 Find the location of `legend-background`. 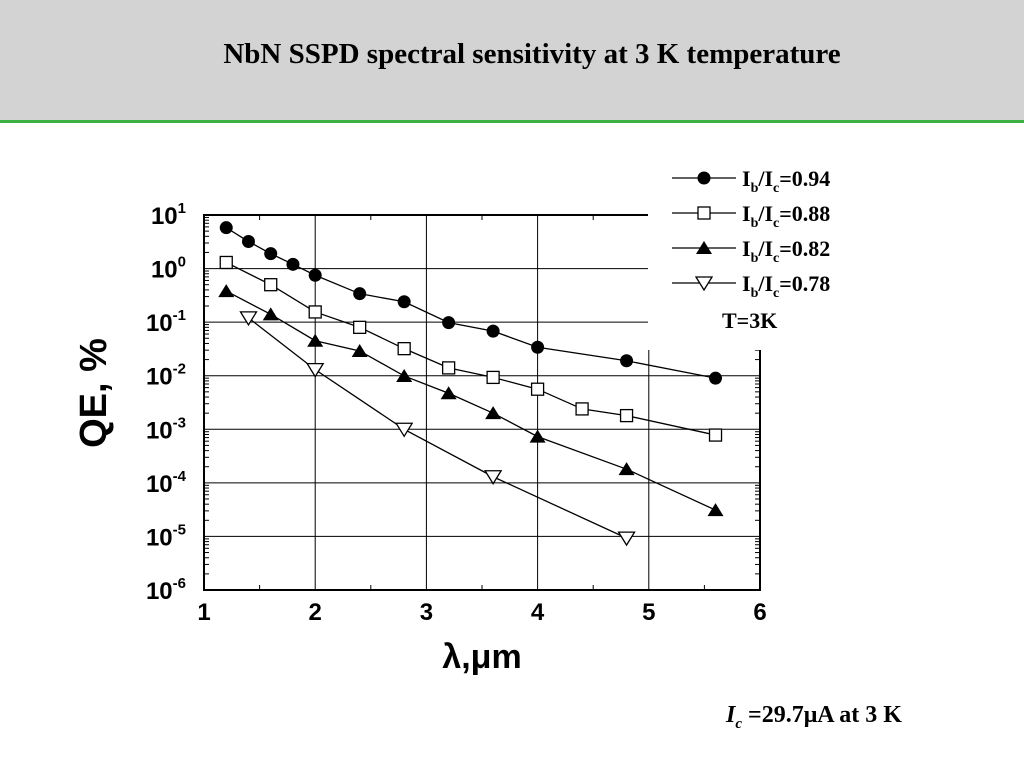

legend-background is located at coordinates (763, 250).